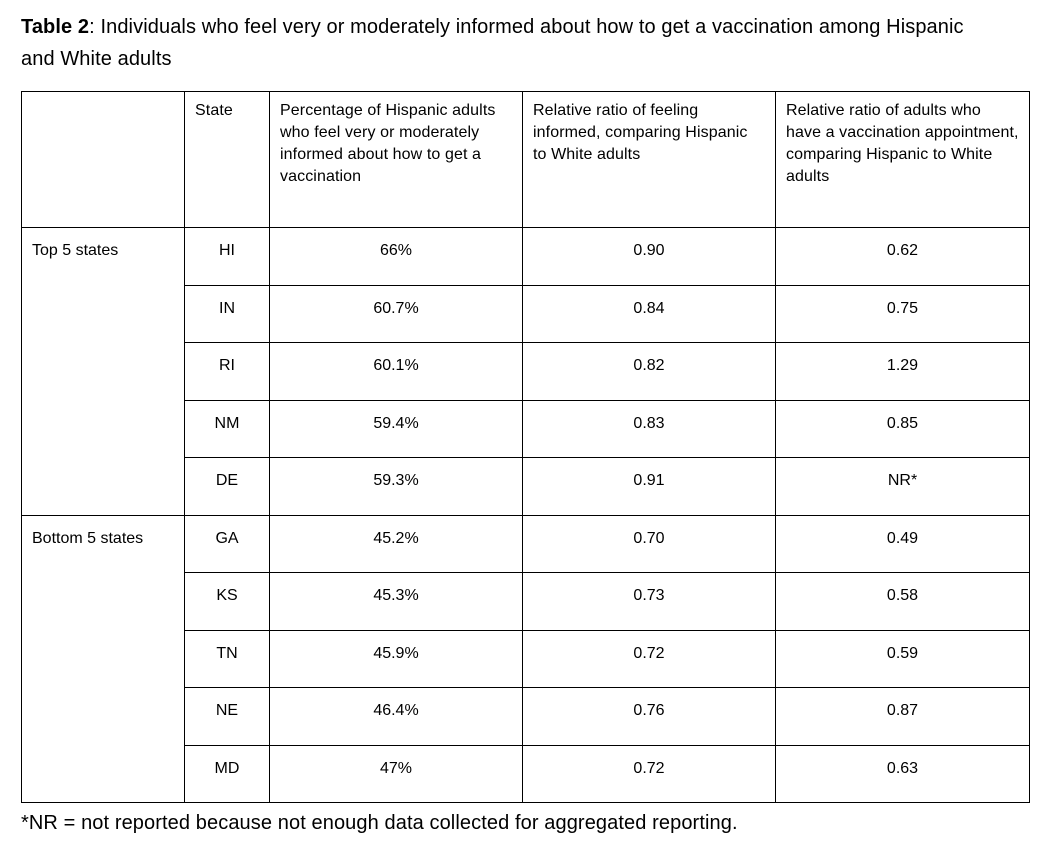 The image size is (1063, 864). Describe the element at coordinates (396, 486) in the screenshot. I see `cell-percentage: 59.3%` at that location.